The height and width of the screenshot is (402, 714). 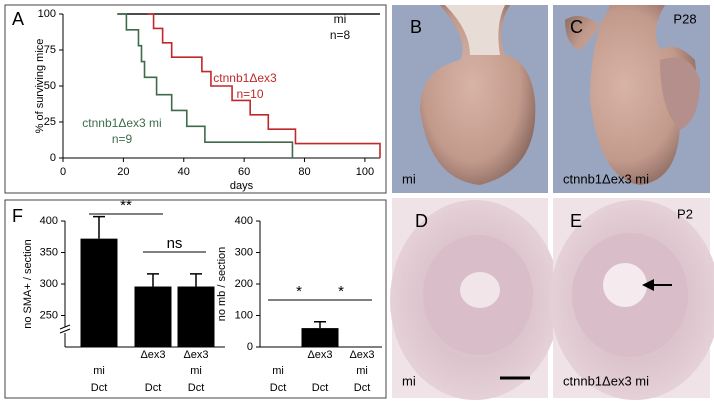 I want to click on y-tick-label: 50, so click(x=50, y=86).